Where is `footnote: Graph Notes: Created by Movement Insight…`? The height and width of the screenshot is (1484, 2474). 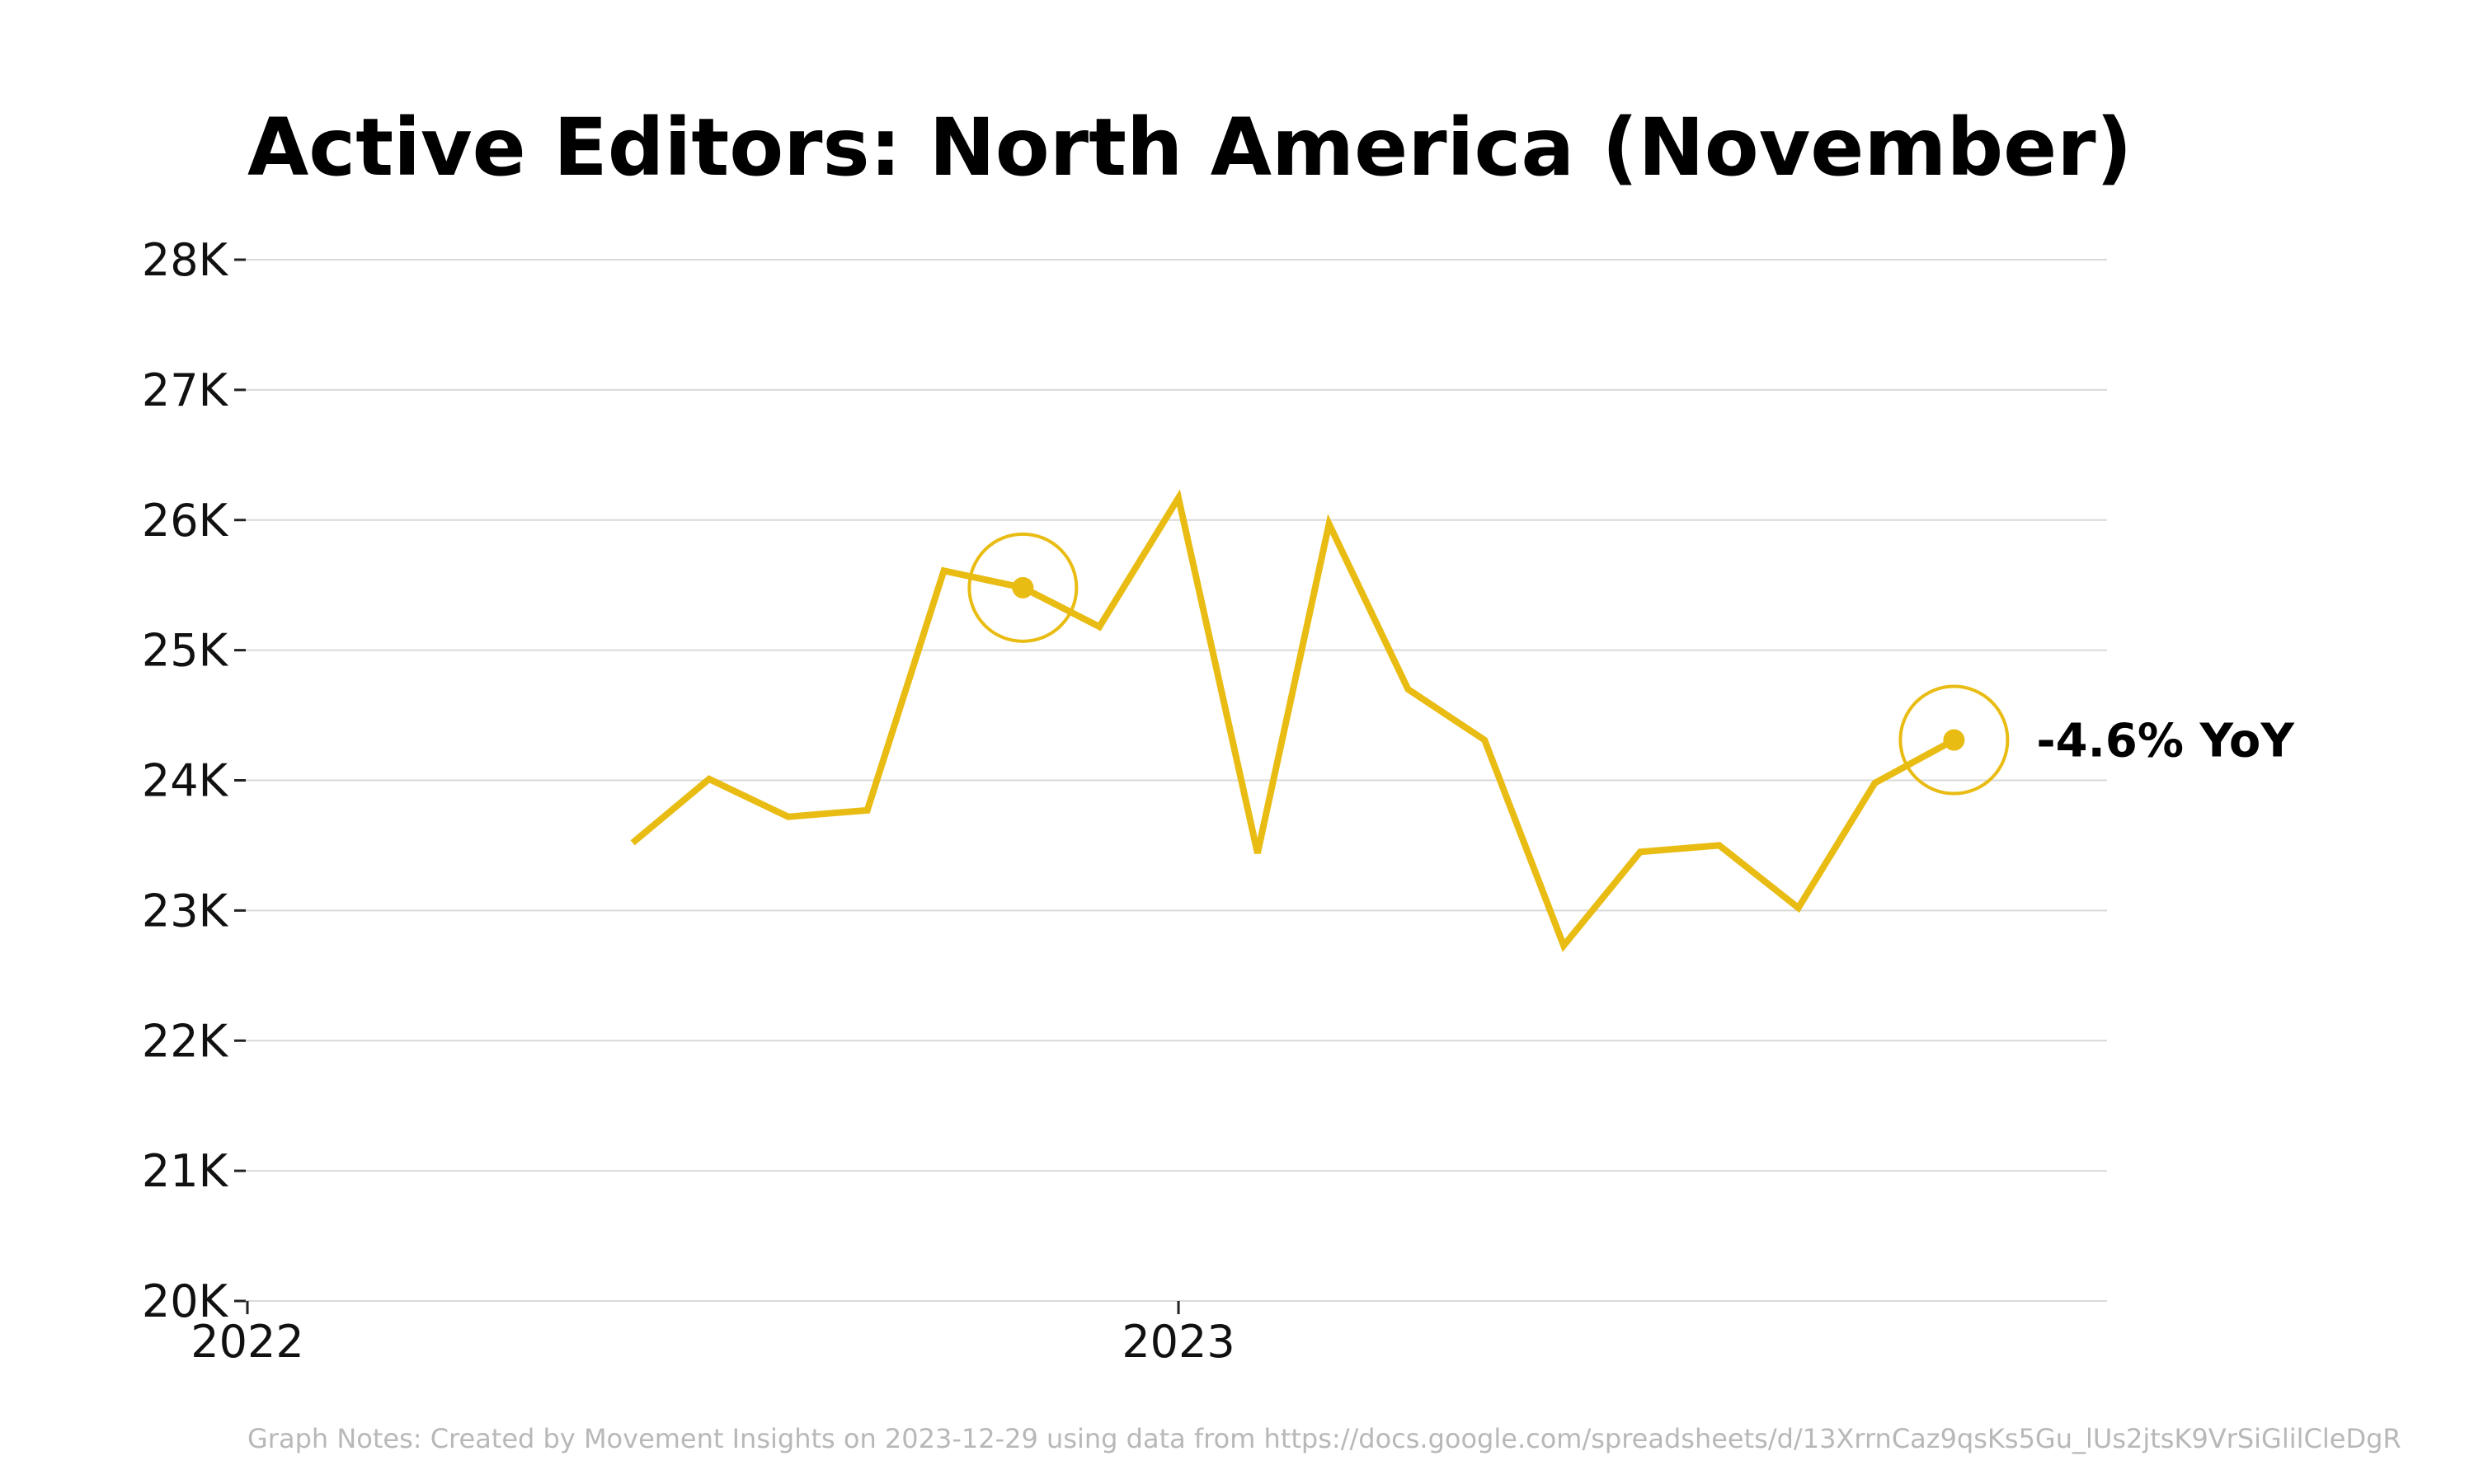
footnote: Graph Notes: Created by Movement Insight… is located at coordinates (1324, 1438).